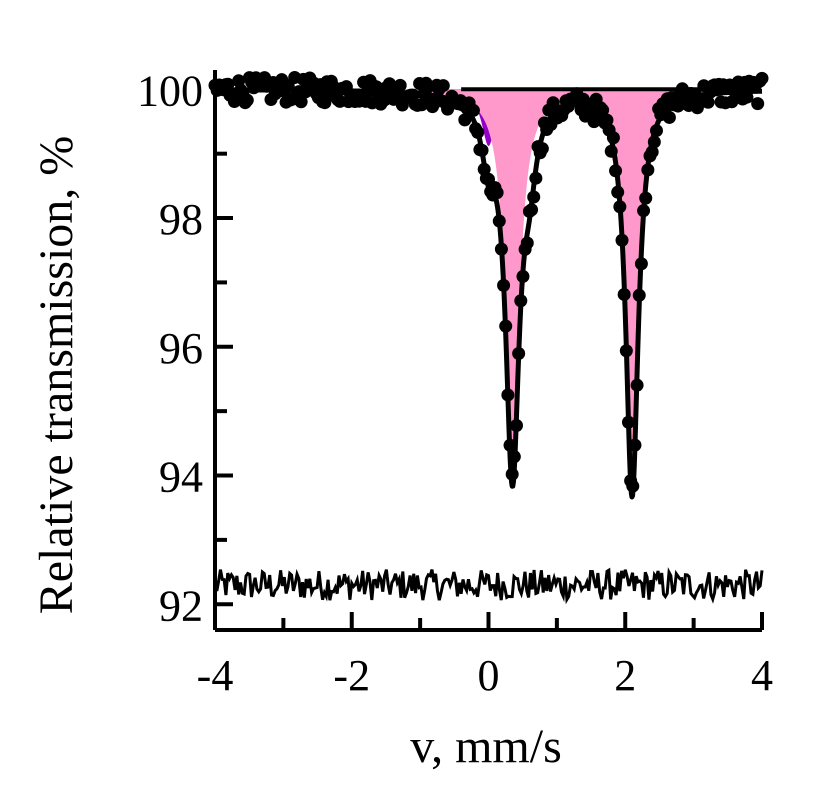 The height and width of the screenshot is (803, 839). What do you see at coordinates (56, 375) in the screenshot?
I see `y-axis-title: Relative transmission, %` at bounding box center [56, 375].